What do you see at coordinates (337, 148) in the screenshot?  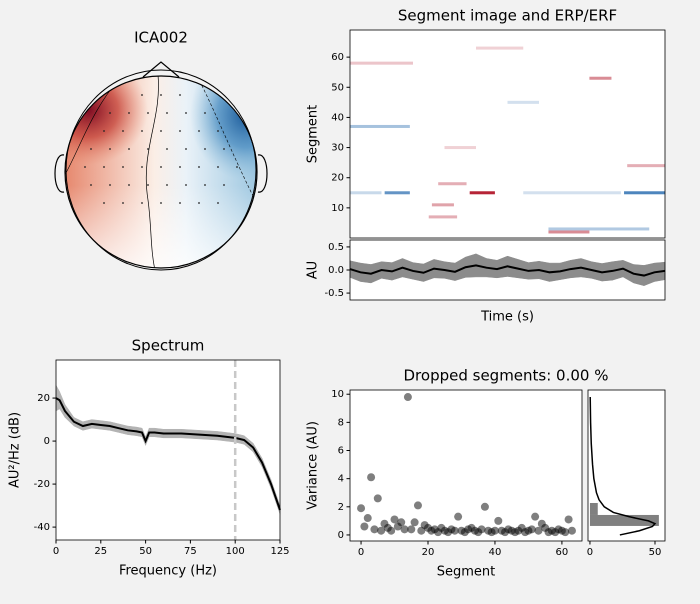 I see `y-tick-label: 30` at bounding box center [337, 148].